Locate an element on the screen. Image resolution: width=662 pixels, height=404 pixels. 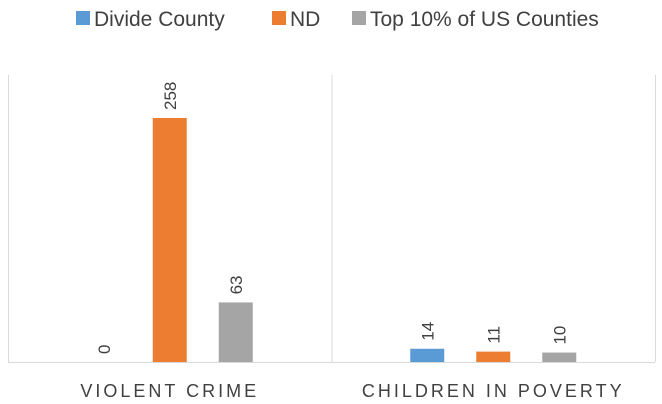
legend: Divide County ND Top 10% of US Counties is located at coordinates (337, 19).